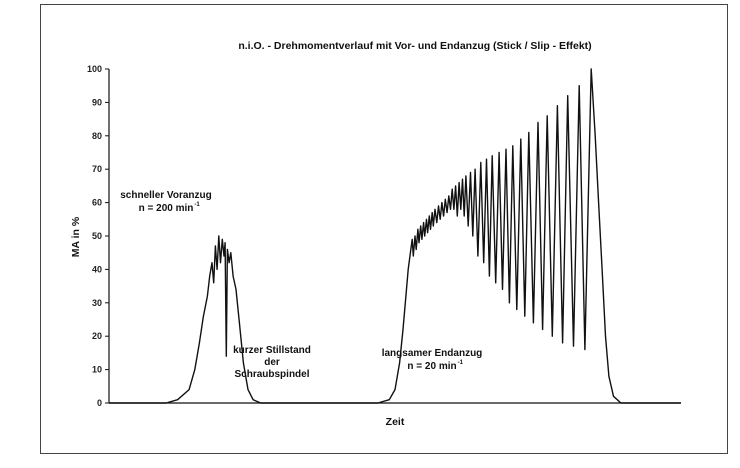 The height and width of the screenshot is (468, 740). I want to click on y-tick-label: 50, so click(97, 236).